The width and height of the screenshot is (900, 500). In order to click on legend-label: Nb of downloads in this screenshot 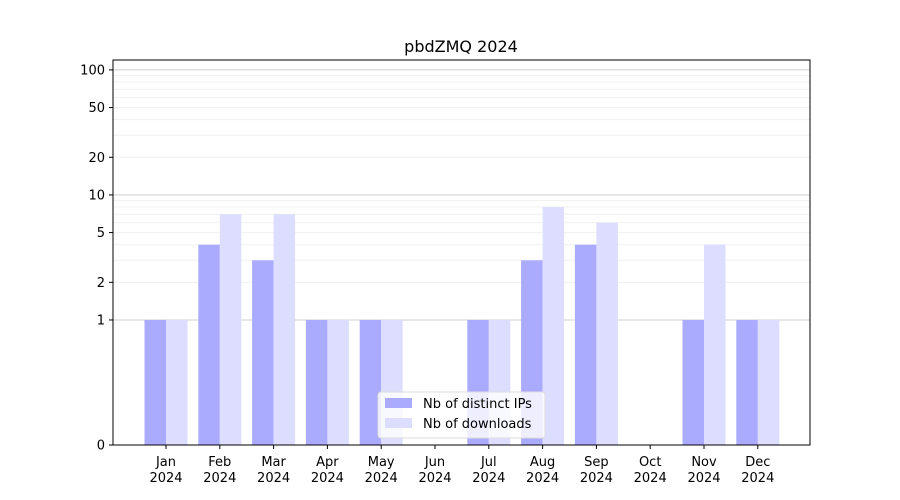, I will do `click(477, 424)`.